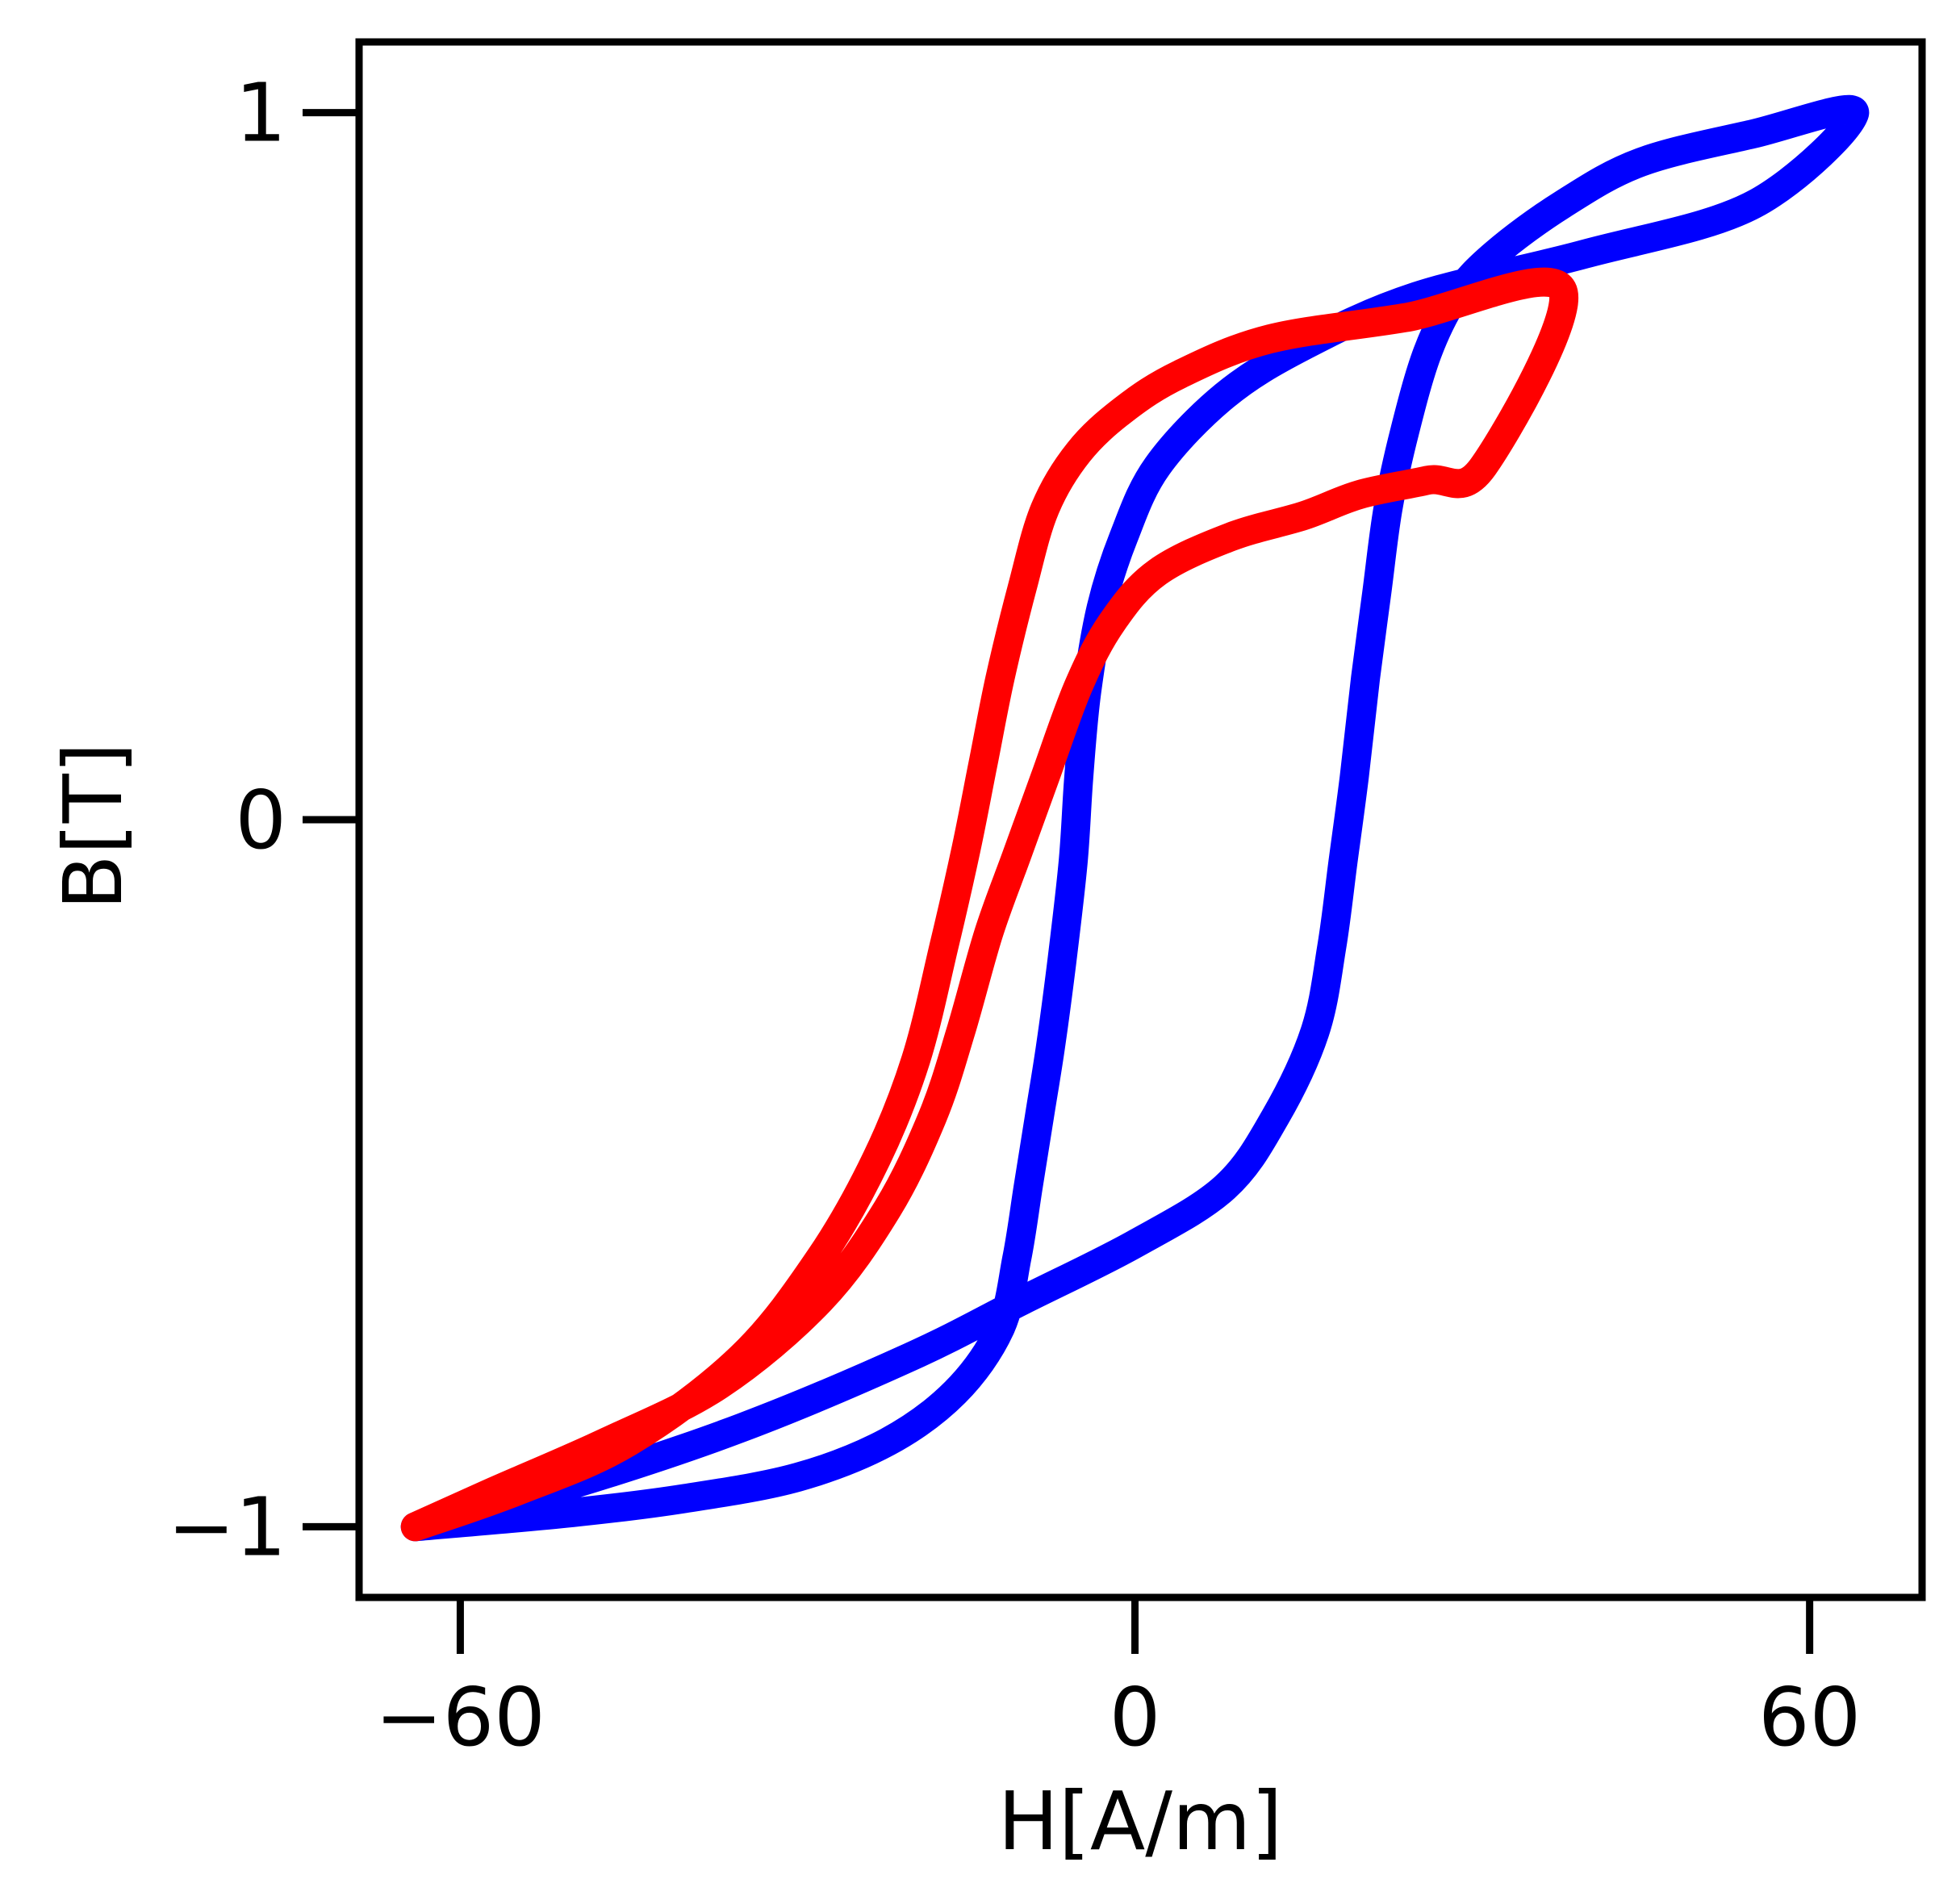  I want to click on y-tick-label: 0, so click(261, 820).